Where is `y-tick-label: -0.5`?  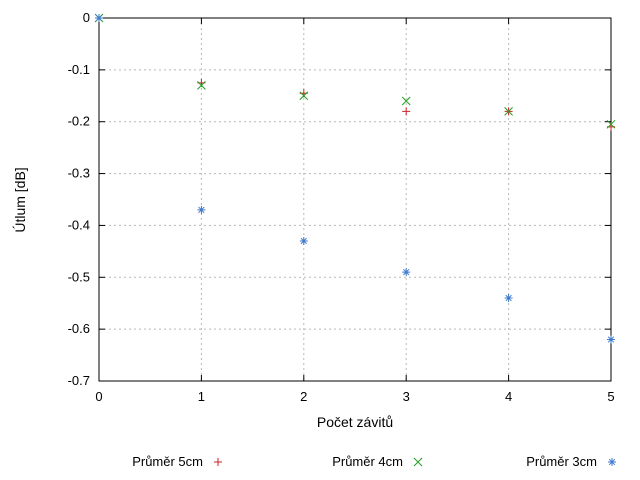 y-tick-label: -0.5 is located at coordinates (79, 276).